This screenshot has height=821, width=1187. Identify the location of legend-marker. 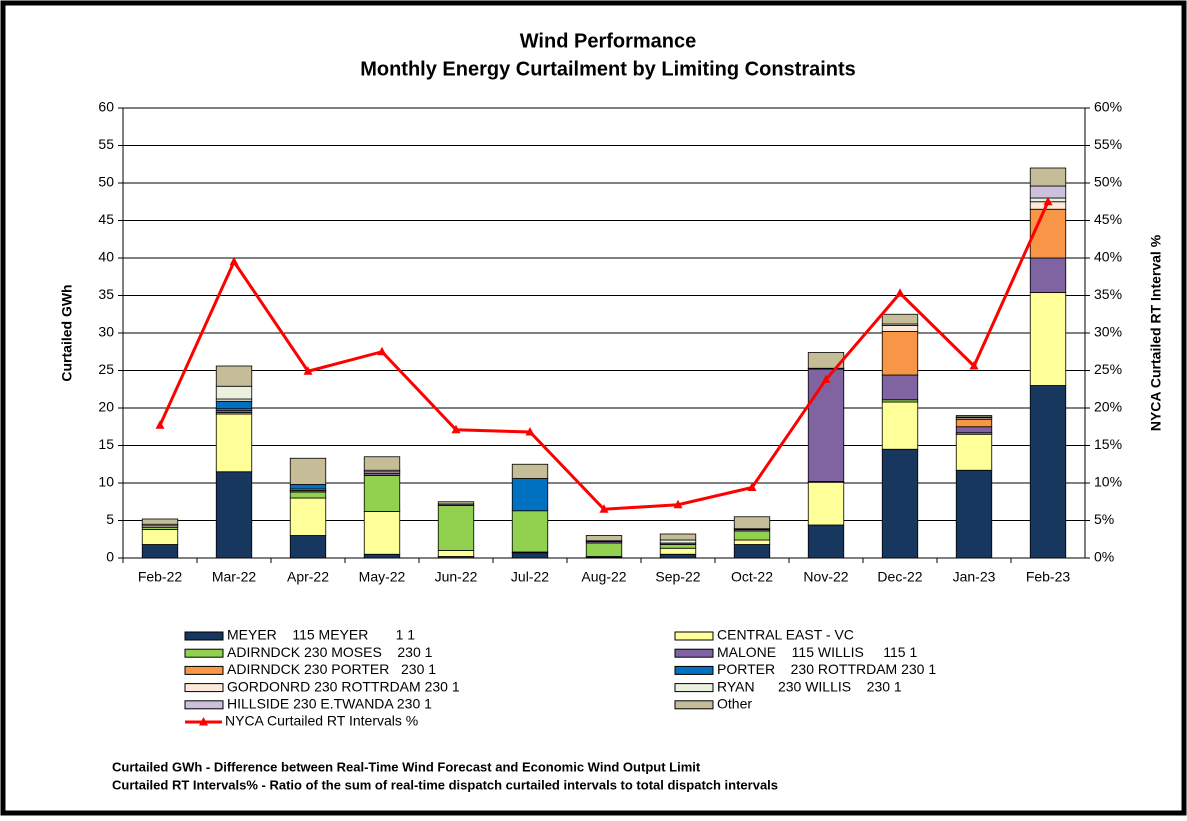
(203, 721).